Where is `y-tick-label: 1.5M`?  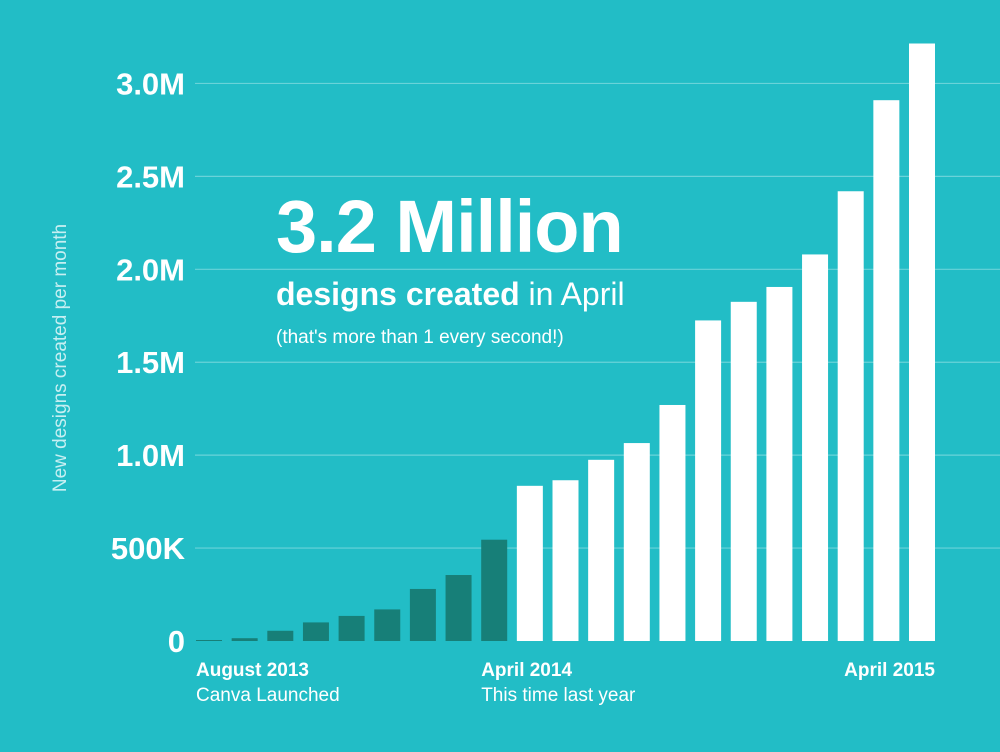
y-tick-label: 1.5M is located at coordinates (150, 362).